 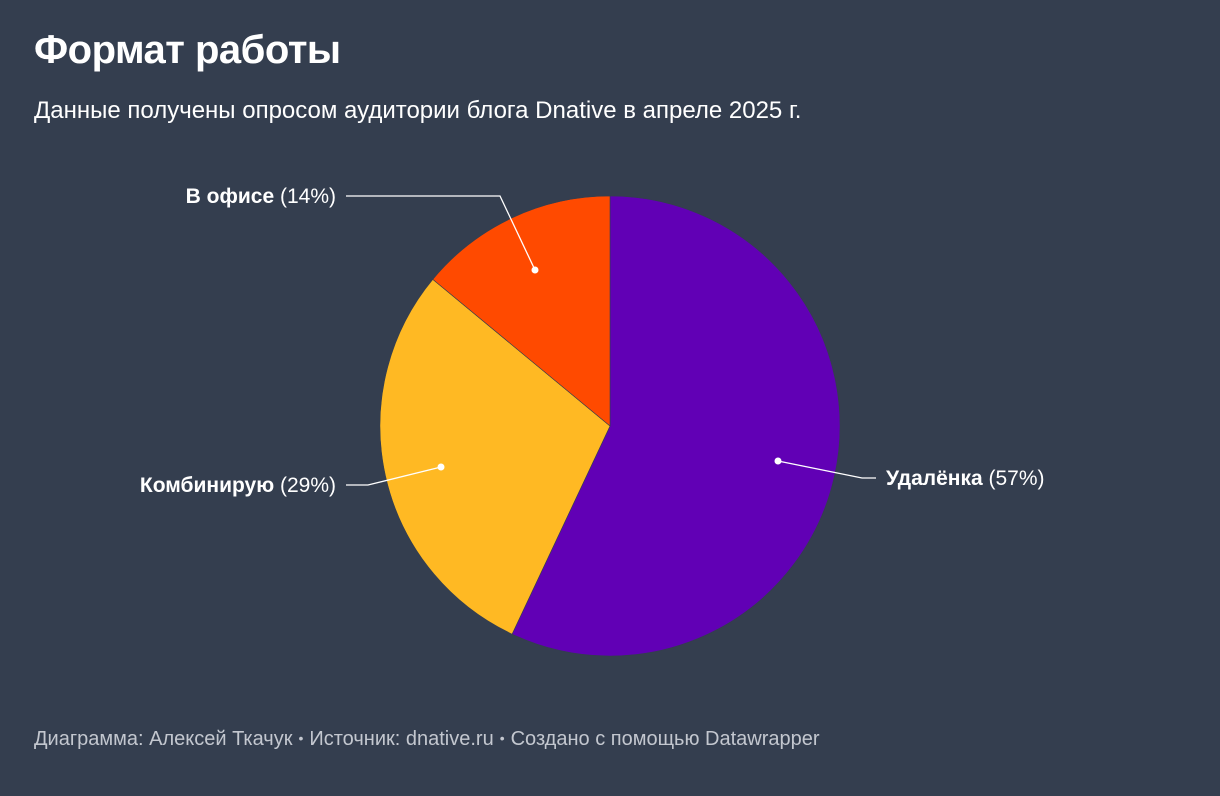 I want to click on slice-label: Комбинирую (29%), so click(x=238, y=485).